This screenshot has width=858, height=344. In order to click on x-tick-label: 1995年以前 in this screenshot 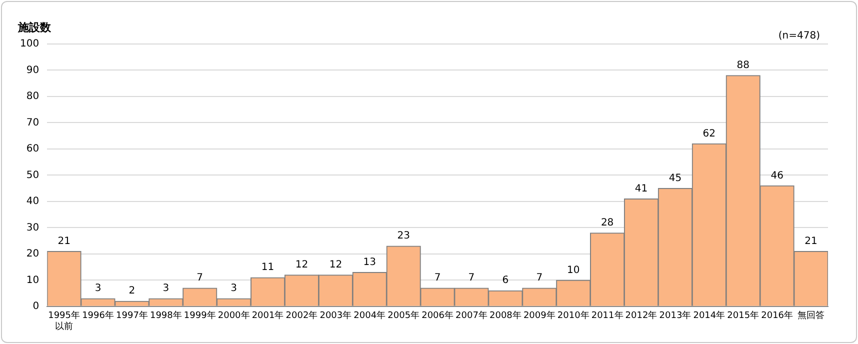, I will do `click(64, 321)`.